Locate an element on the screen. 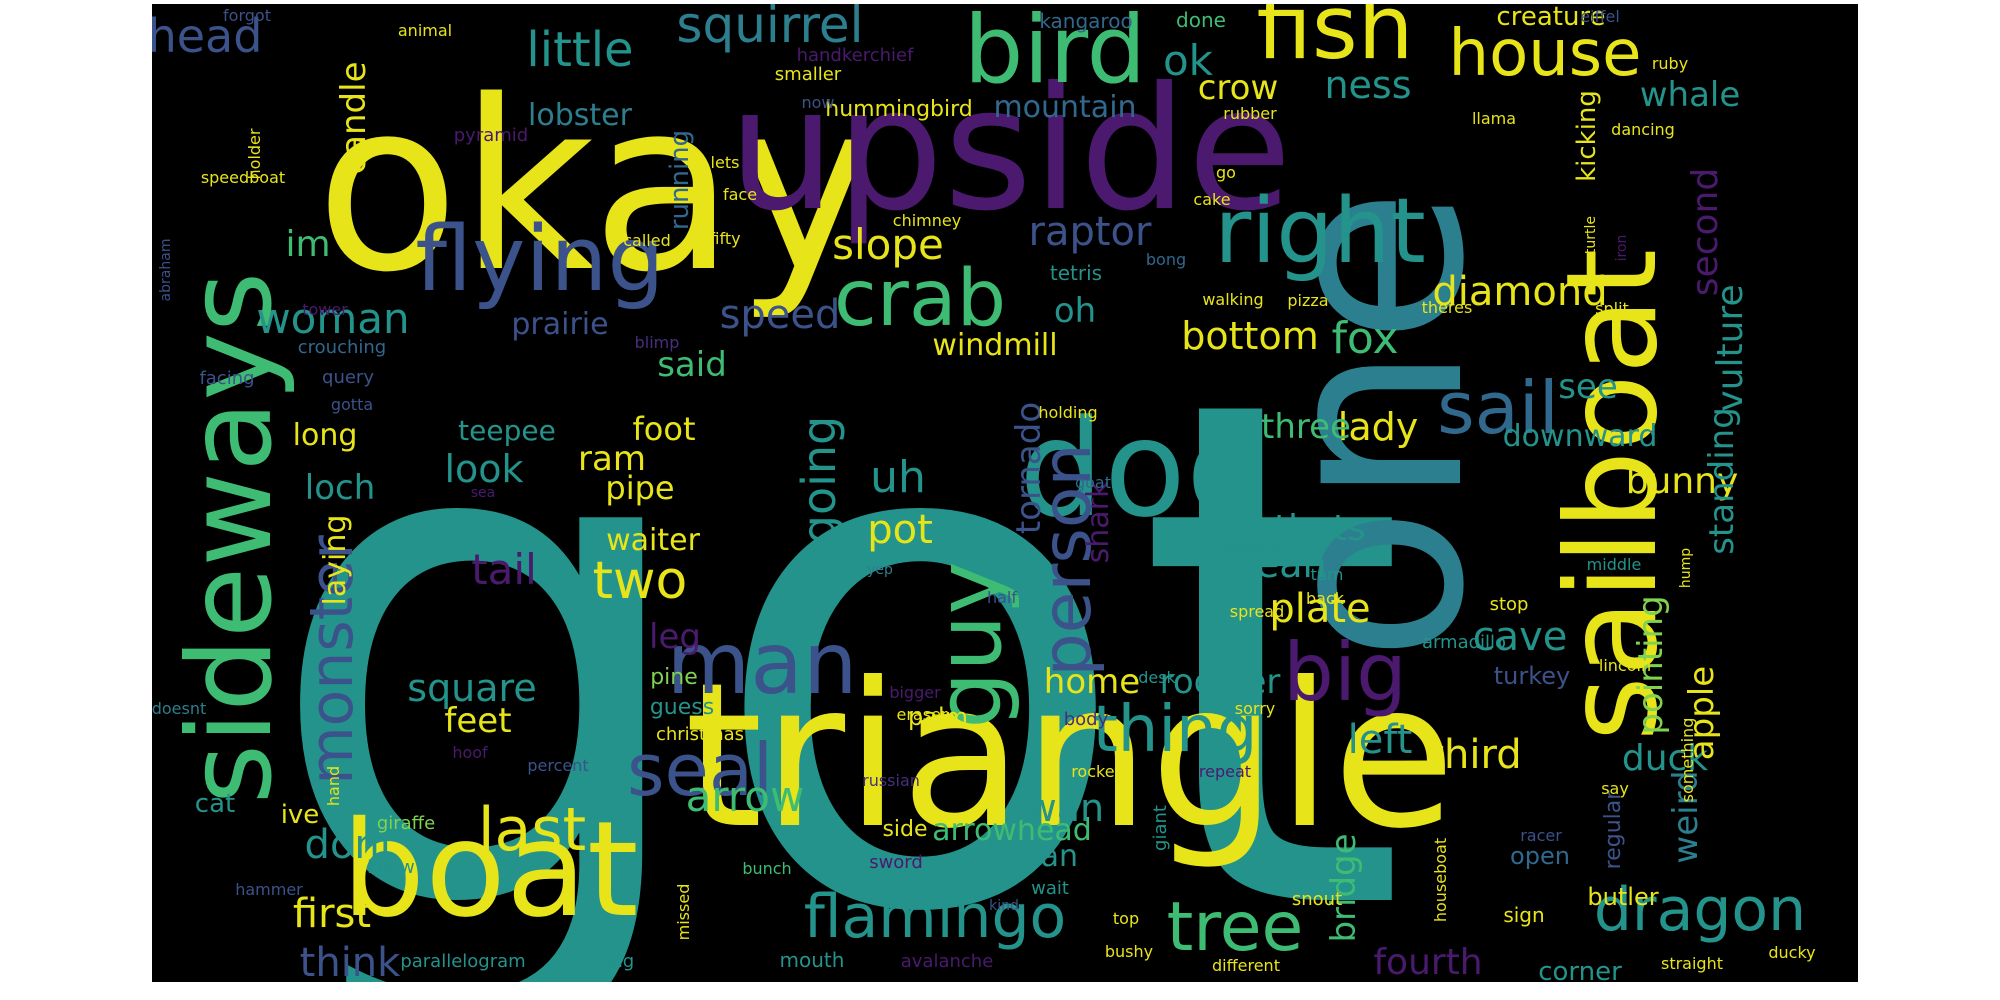 Image resolution: width=2000 pixels, height=1000 pixels. word-downward: downward is located at coordinates (1580, 436).